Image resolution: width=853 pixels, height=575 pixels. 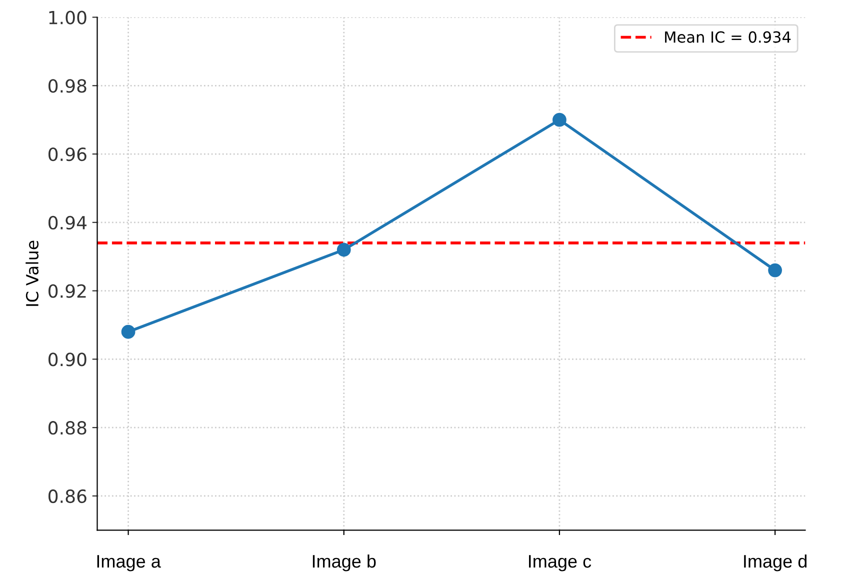 I want to click on y-tick-label: 0.90, so click(x=67, y=359).